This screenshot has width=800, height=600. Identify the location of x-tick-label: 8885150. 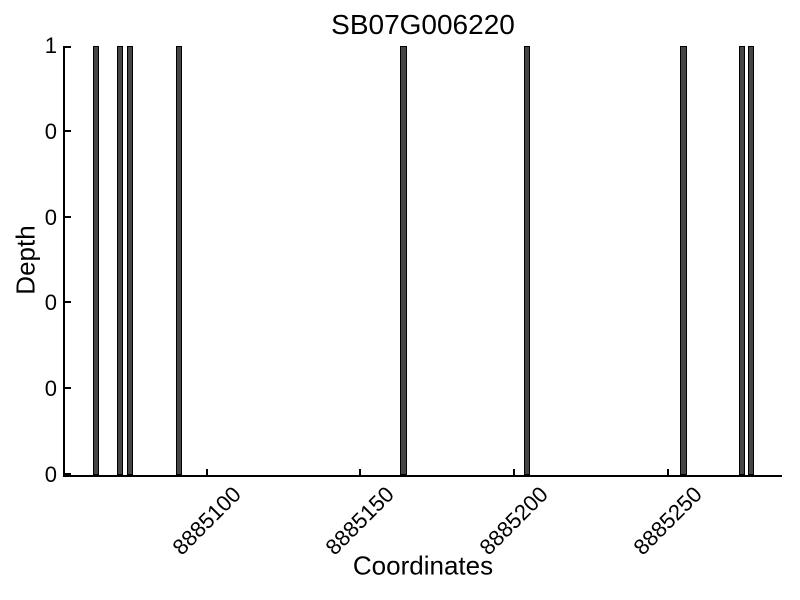
(360, 520).